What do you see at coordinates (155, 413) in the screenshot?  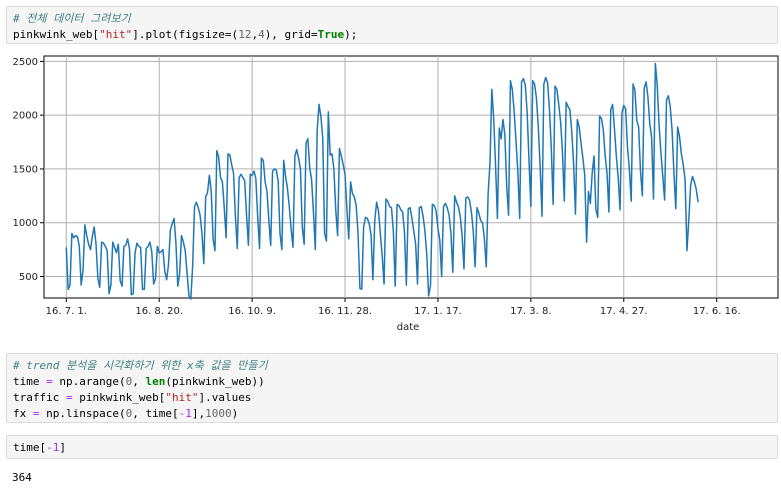 I see `code-token: , time[` at bounding box center [155, 413].